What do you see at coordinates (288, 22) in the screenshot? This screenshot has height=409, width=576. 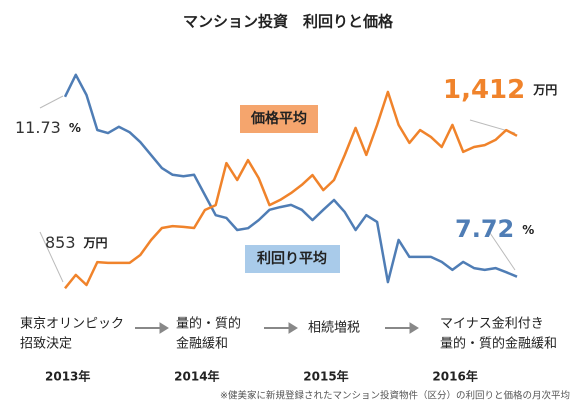 I see `chart-title: マンション投資 利回りと価格` at bounding box center [288, 22].